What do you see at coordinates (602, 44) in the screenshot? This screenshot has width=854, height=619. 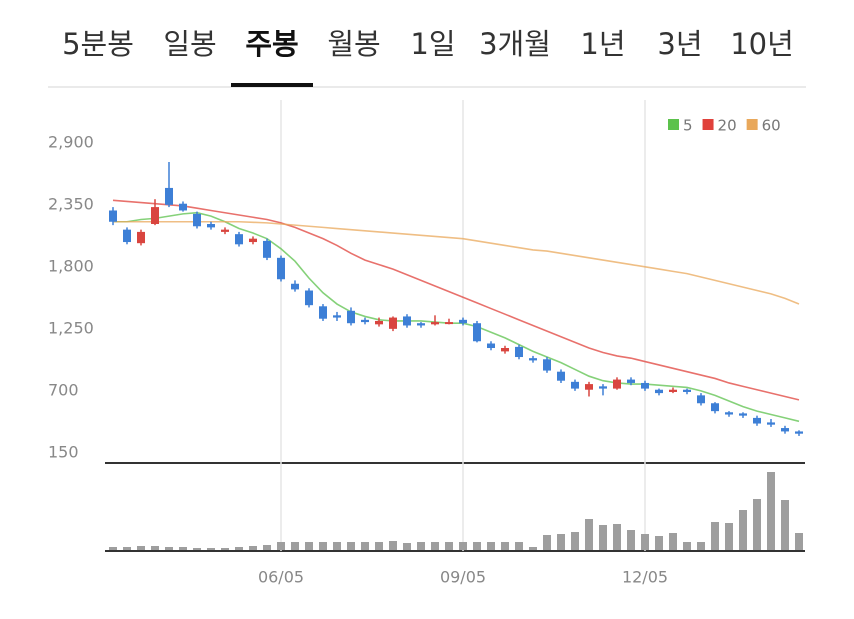 I see `tab: 1년` at bounding box center [602, 44].